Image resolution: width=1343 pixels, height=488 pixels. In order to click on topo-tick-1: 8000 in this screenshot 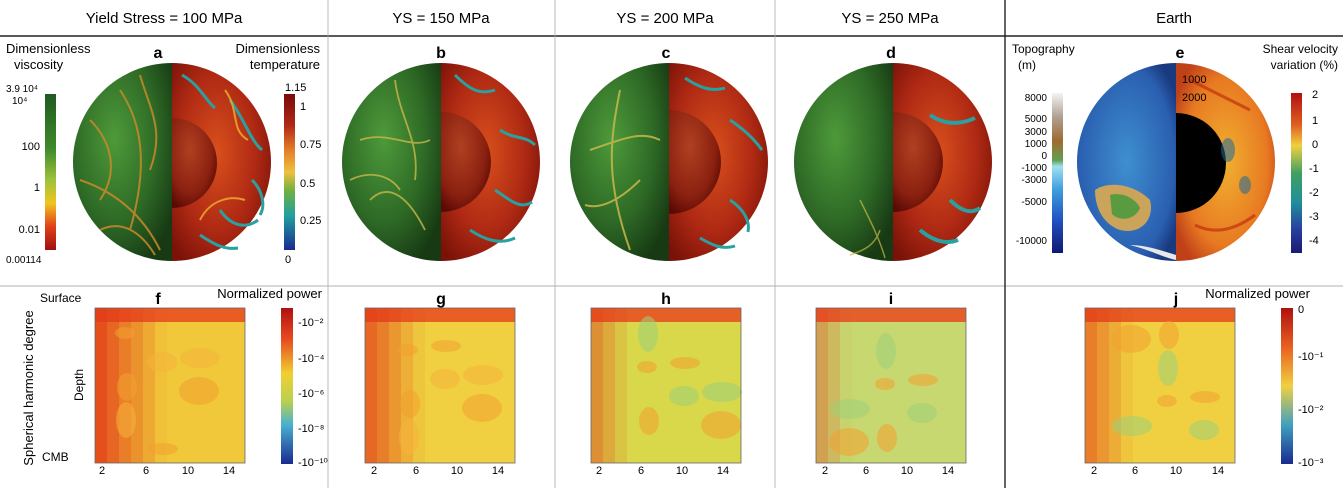, I will do `click(1036, 98)`.